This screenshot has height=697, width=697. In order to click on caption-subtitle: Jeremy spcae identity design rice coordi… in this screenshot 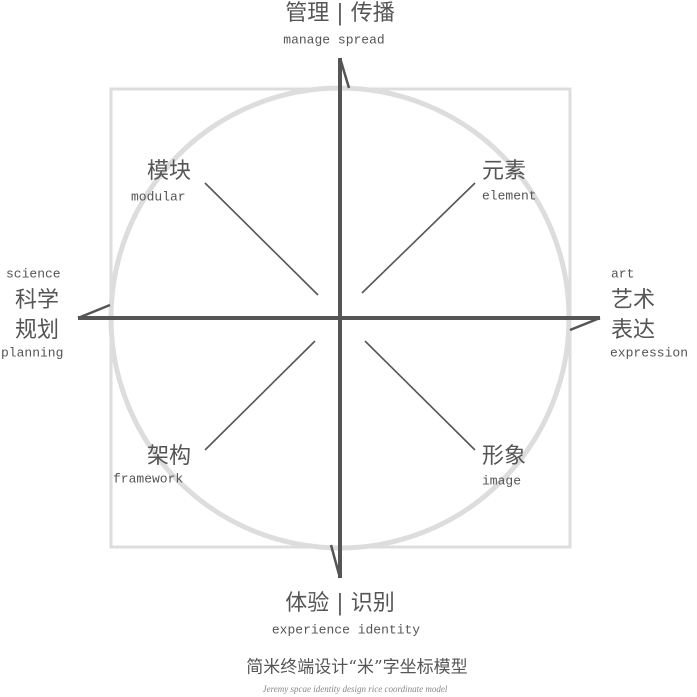, I will do `click(355, 689)`.